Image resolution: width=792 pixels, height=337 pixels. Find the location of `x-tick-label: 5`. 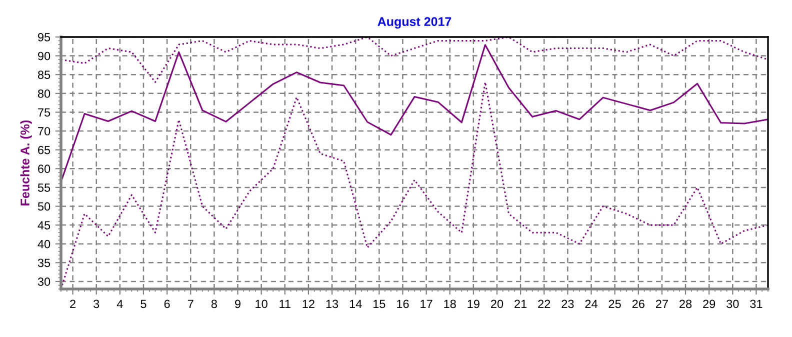

x-tick-label: 5 is located at coordinates (143, 304).